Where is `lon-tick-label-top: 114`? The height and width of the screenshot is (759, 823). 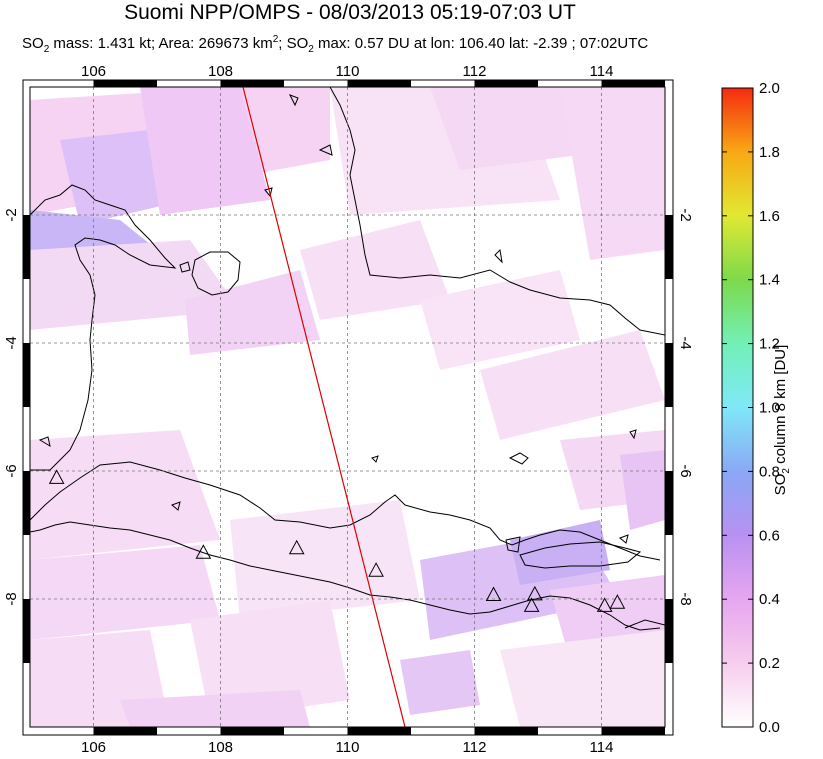
lon-tick-label-top: 114 is located at coordinates (602, 71).